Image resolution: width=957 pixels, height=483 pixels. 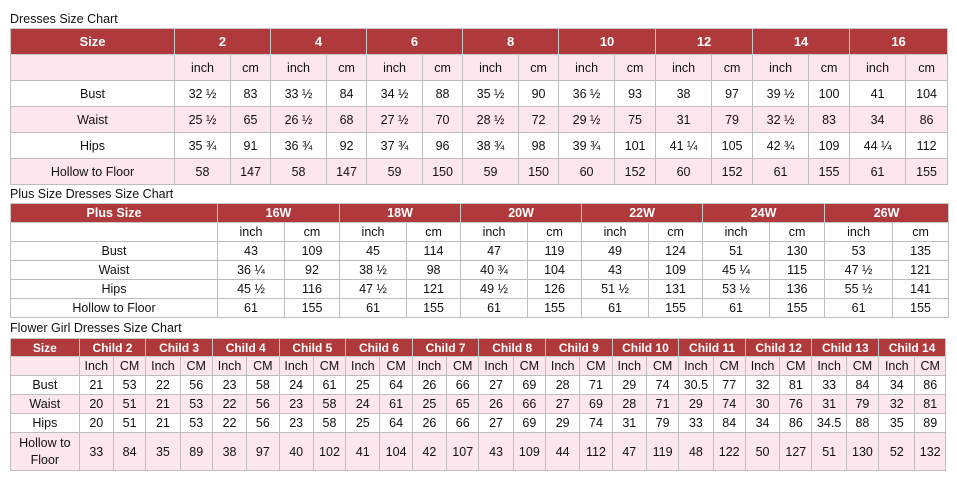 What do you see at coordinates (463, 404) in the screenshot?
I see `value-cell: 65` at bounding box center [463, 404].